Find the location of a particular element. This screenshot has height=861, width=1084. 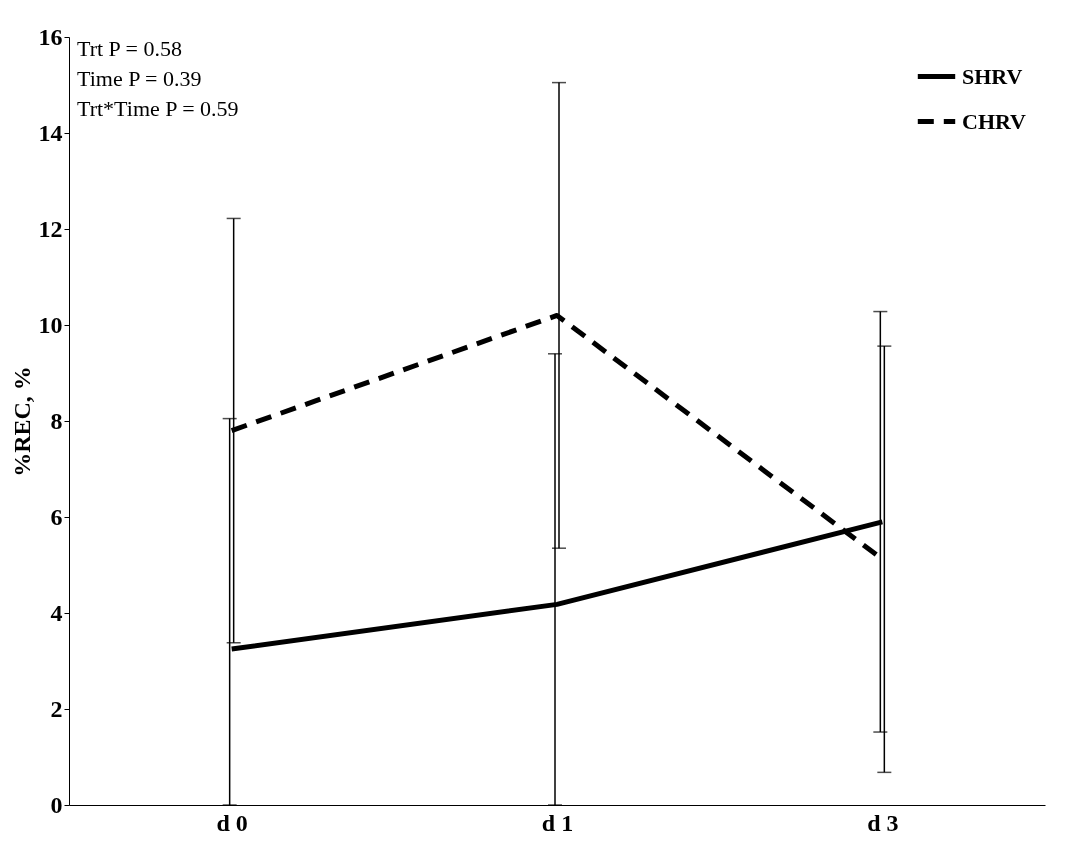

y-tick-label: 2 is located at coordinates (56, 708).